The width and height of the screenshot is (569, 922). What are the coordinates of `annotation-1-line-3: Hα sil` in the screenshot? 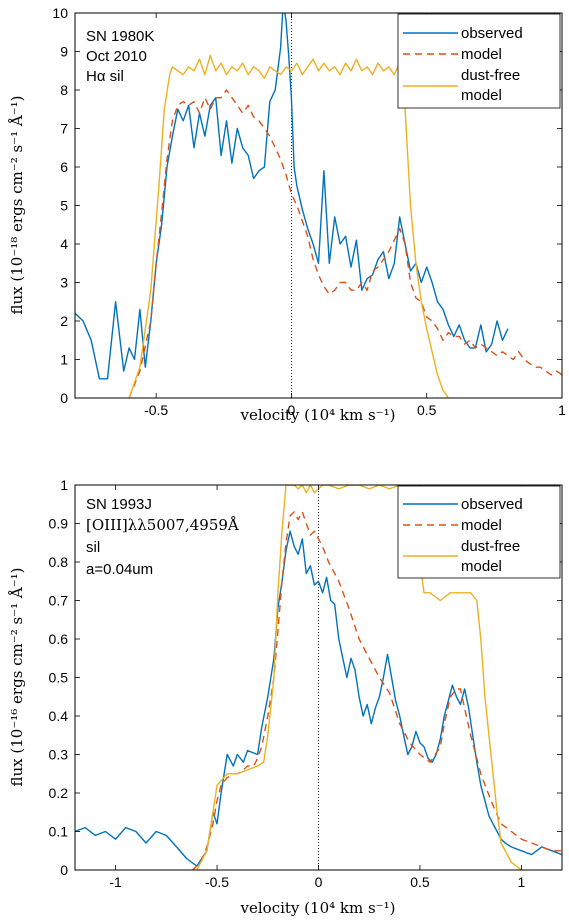 It's located at (105, 76).